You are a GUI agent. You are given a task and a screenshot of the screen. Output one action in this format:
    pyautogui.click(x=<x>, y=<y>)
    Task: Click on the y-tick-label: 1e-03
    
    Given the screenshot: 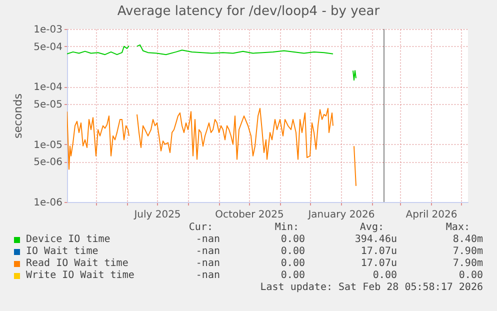 What is the action you would take?
    pyautogui.click(x=48, y=30)
    